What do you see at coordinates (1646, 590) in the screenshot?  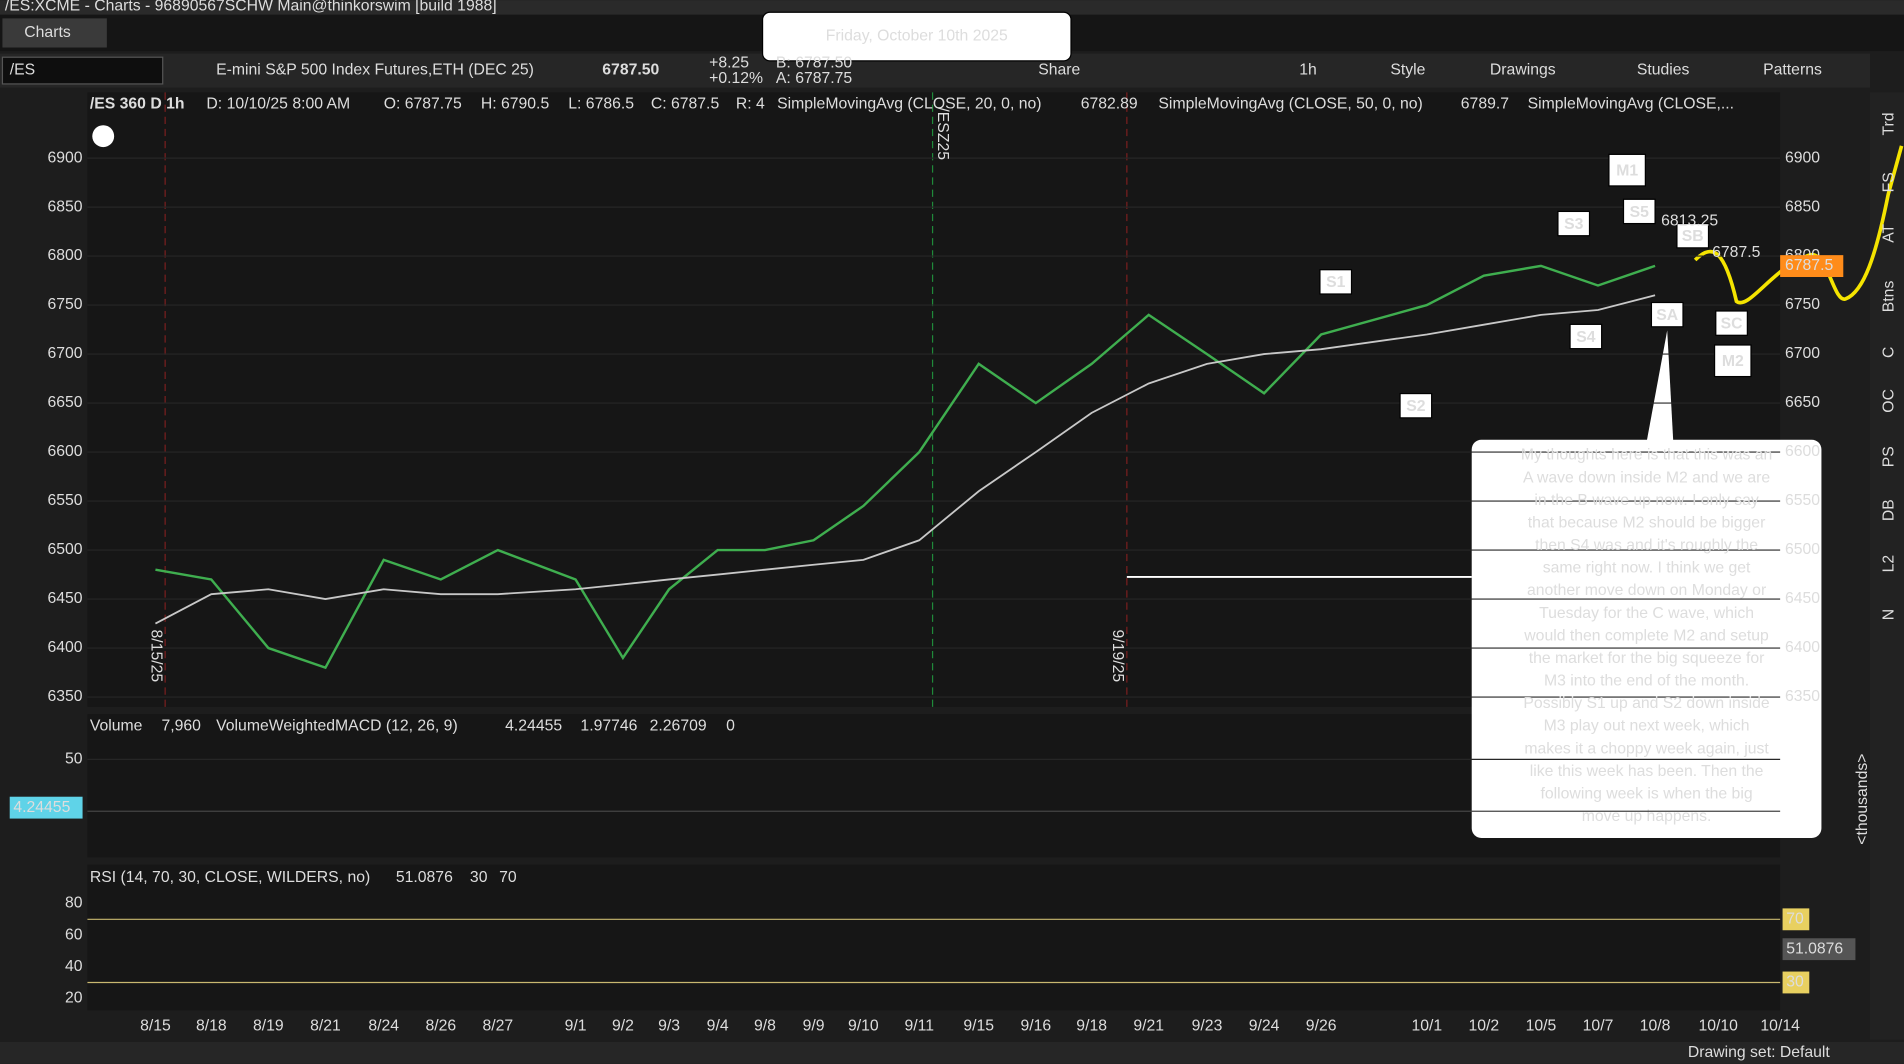 I see `note-line: another move down on Monday or` at bounding box center [1646, 590].